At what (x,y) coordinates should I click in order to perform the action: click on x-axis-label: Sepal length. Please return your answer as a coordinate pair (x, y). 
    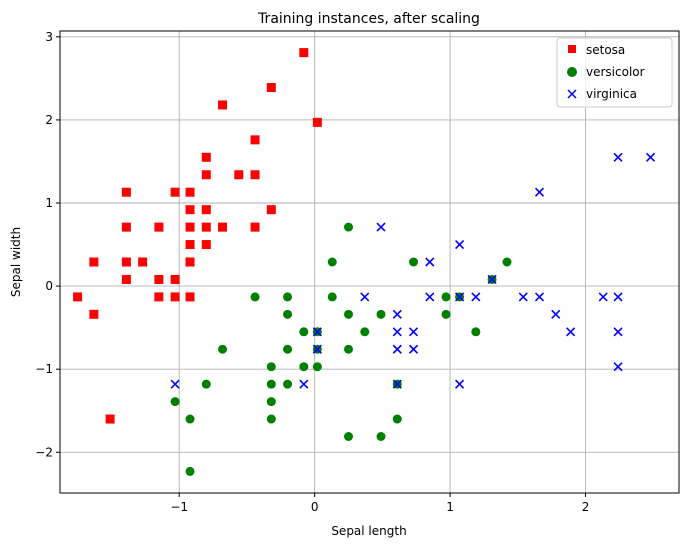
    Looking at the image, I should click on (368, 531).